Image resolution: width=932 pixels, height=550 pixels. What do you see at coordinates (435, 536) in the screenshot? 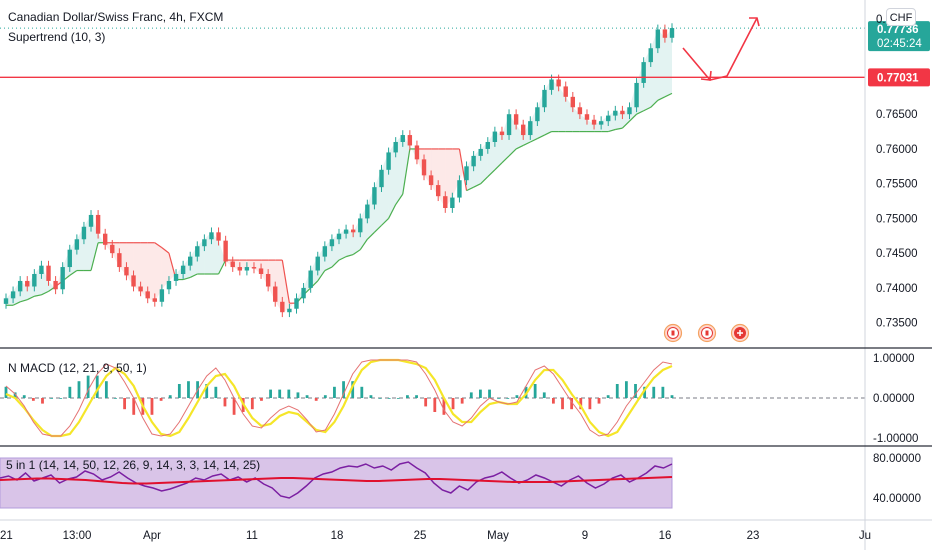
I see `time-axis: 21 13:00 Apr 11 18 25 May 9 16 23 Ju` at bounding box center [435, 536].